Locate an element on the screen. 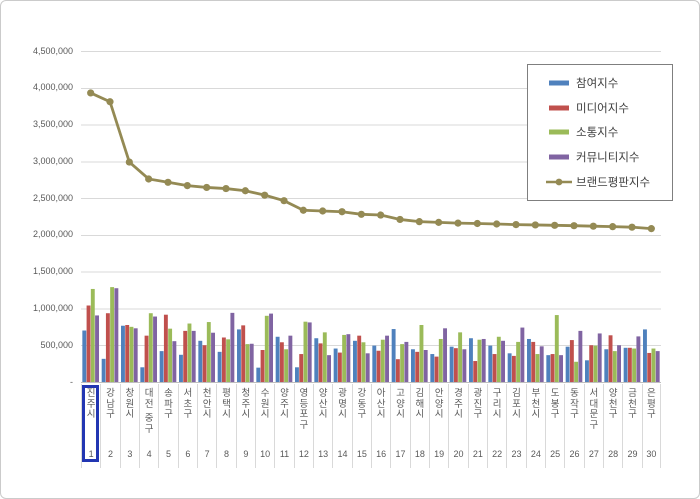 This screenshot has width=700, height=499. x-axis-category: 양 천 구 28 is located at coordinates (612, 426).